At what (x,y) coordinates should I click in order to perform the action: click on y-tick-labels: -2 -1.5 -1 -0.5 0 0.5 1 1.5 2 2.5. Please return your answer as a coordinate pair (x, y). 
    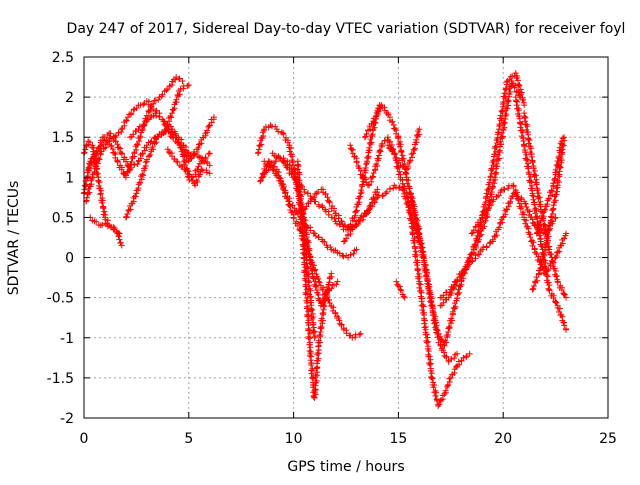
    Looking at the image, I should click on (60, 238).